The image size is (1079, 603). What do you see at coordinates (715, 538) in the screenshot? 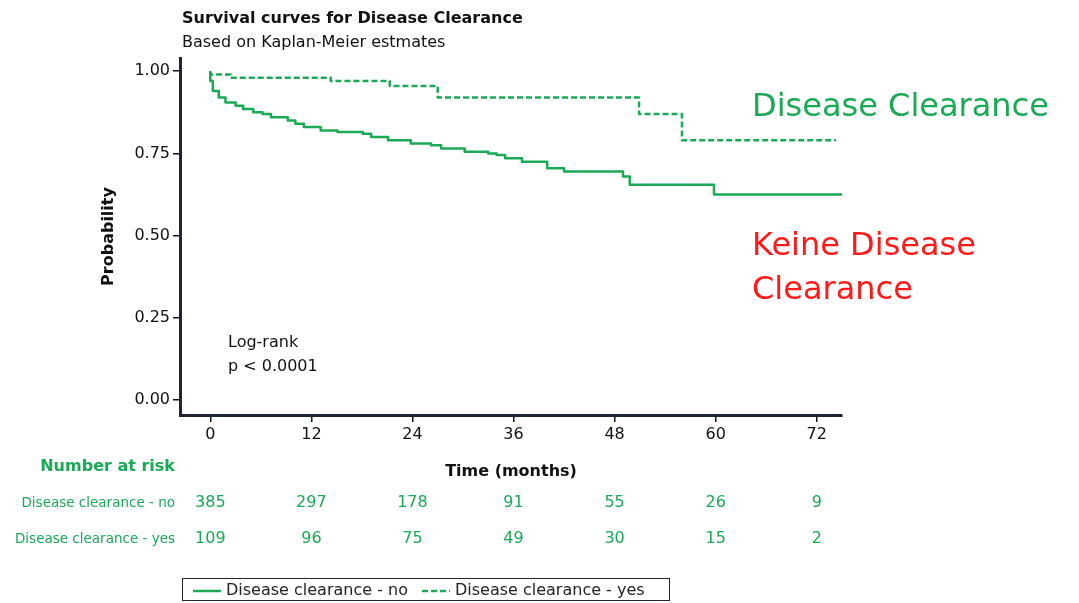
I see `text: 15` at bounding box center [715, 538].